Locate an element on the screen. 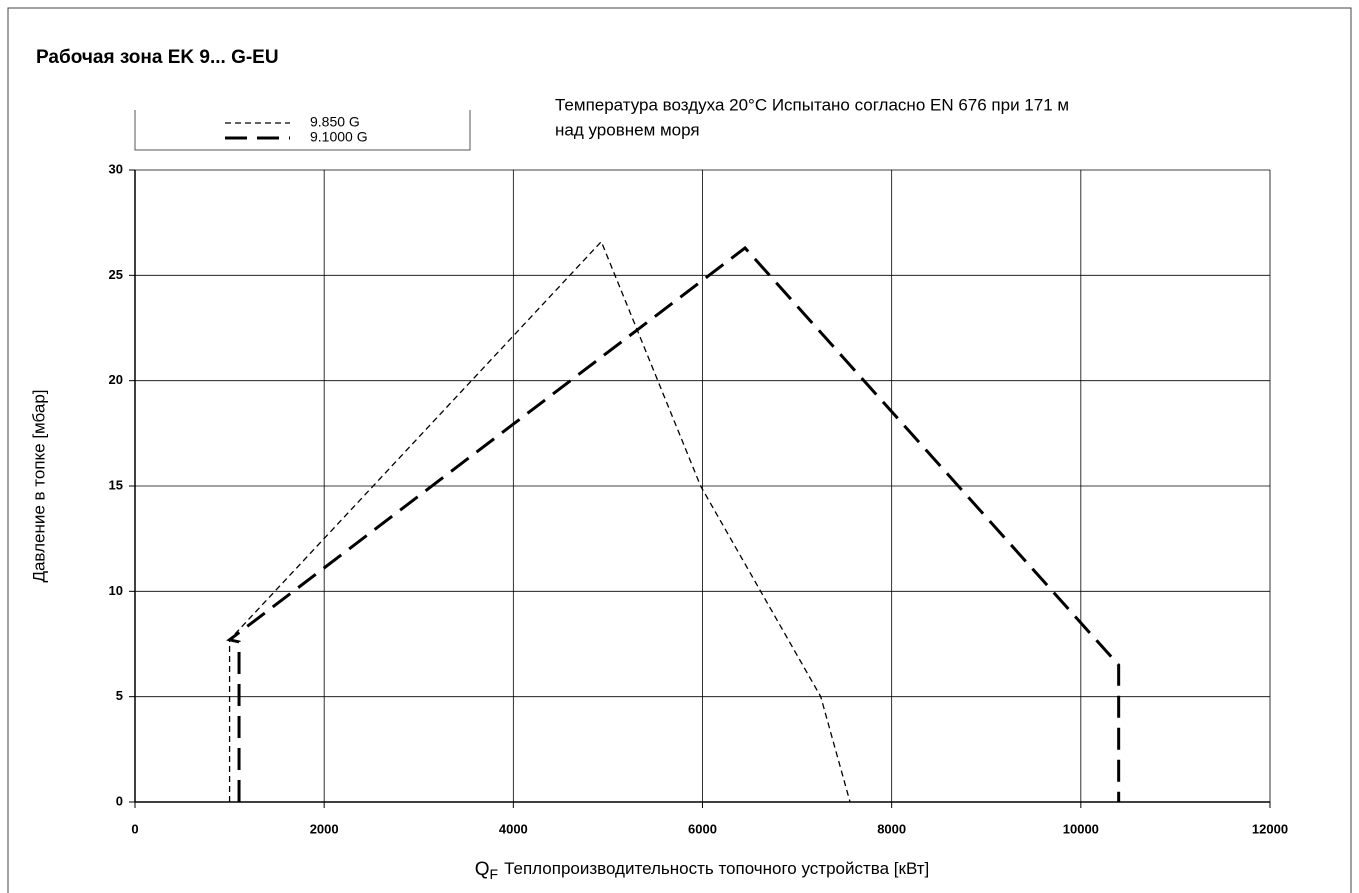 Image resolution: width=1359 pixels, height=893 pixels. annotation: над уровнем моря is located at coordinates (627, 129).